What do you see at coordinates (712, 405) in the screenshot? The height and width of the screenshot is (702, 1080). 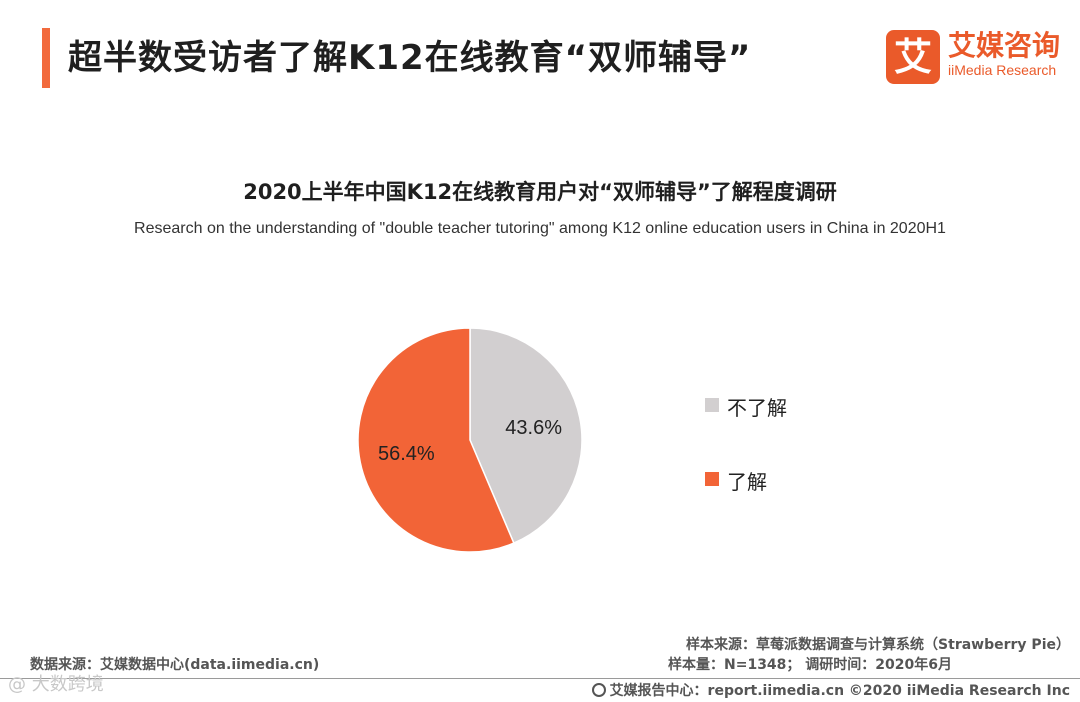 I see `legend-swatch-not-understand` at bounding box center [712, 405].